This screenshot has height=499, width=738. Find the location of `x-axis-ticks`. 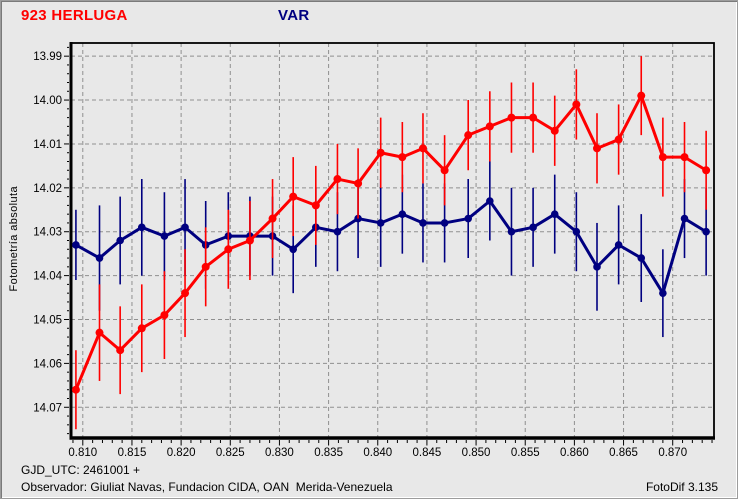

x-axis-ticks is located at coordinates (392, 443).